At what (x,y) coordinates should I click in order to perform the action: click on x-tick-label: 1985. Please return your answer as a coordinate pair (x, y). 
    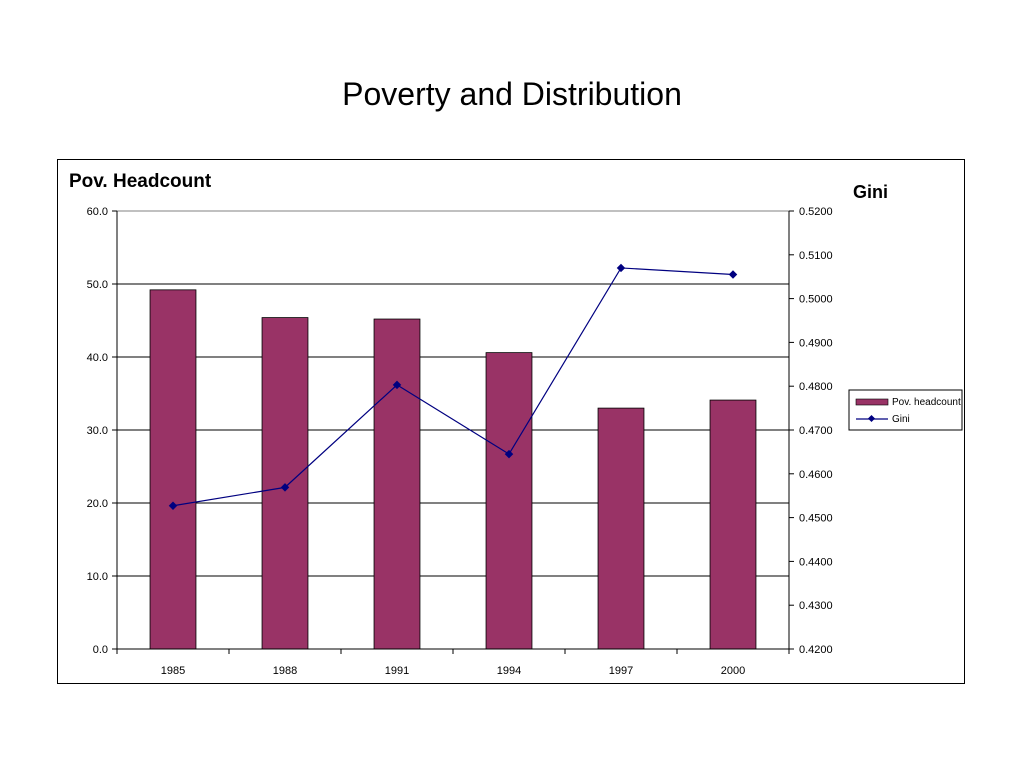
    Looking at the image, I should click on (173, 671).